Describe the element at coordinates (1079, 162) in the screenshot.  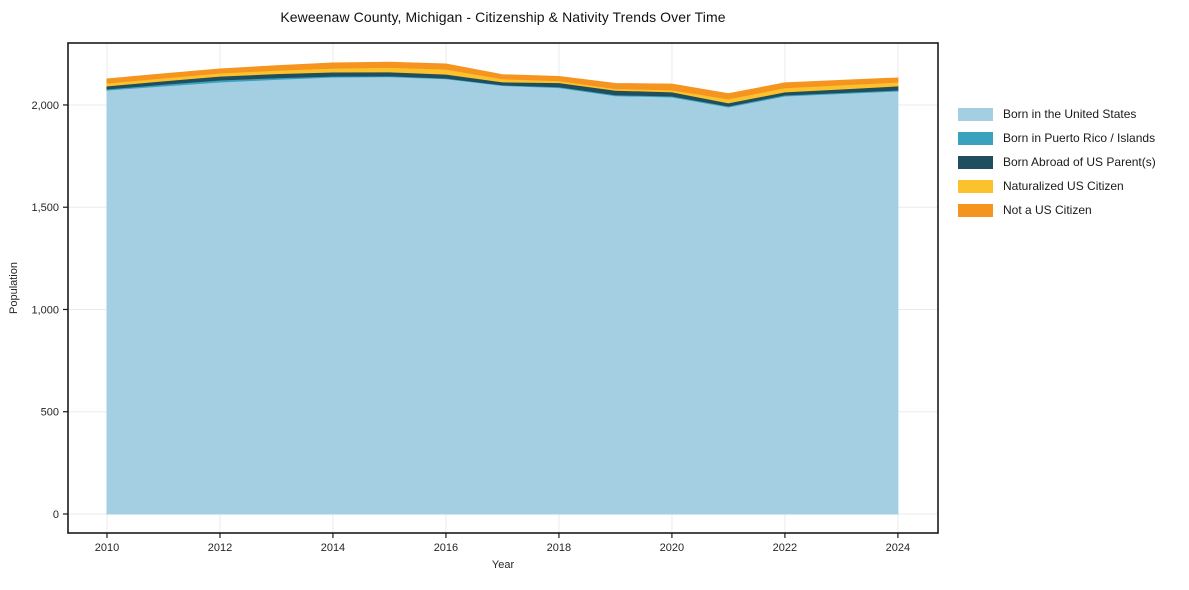
I see `legend-label: Born Abroad of US Parent(s)` at that location.